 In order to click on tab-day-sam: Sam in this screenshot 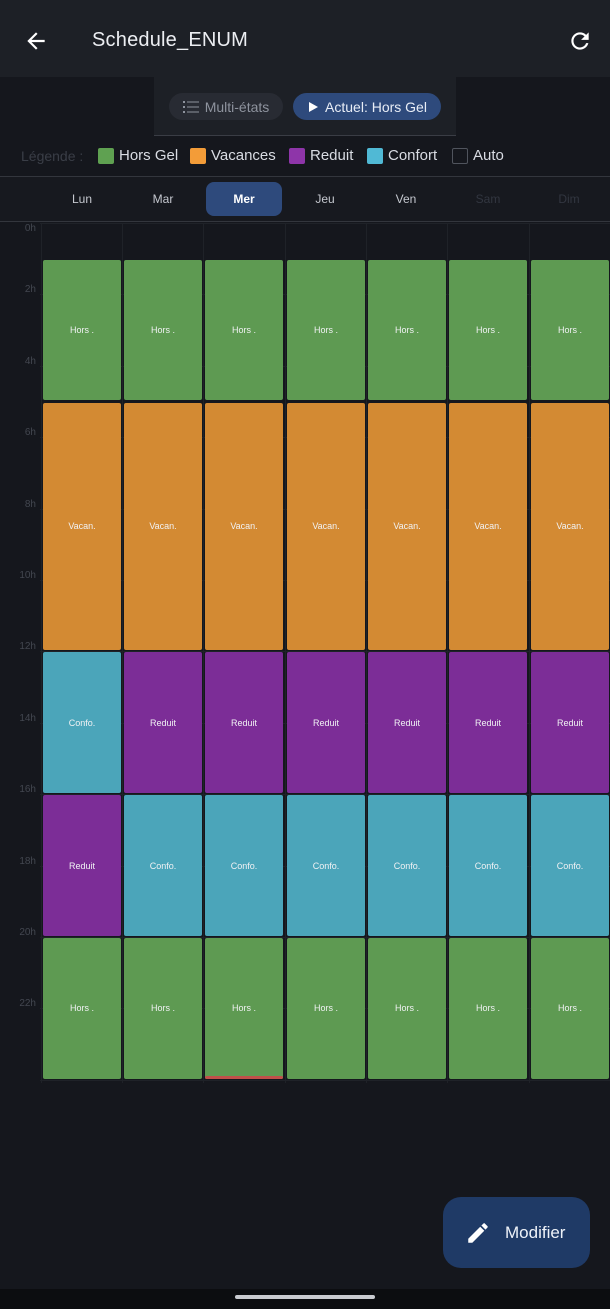, I will do `click(488, 199)`.